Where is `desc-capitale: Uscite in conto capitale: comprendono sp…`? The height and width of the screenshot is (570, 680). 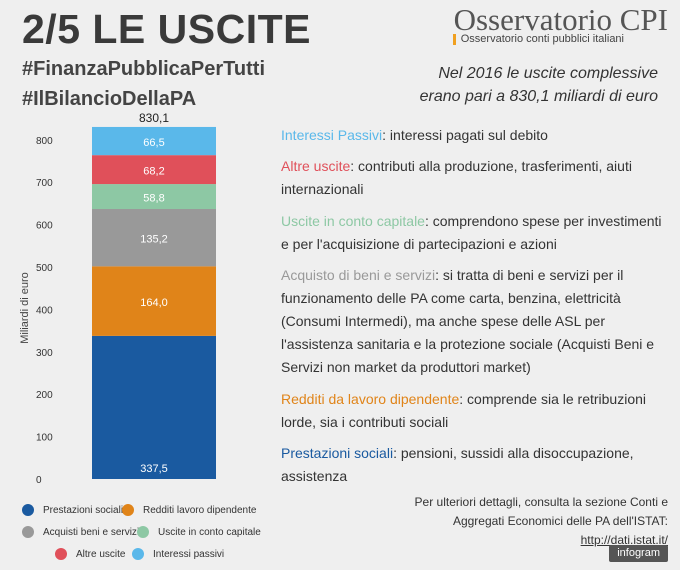 desc-capitale: Uscite in conto capitale: comprendono sp… is located at coordinates (473, 233).